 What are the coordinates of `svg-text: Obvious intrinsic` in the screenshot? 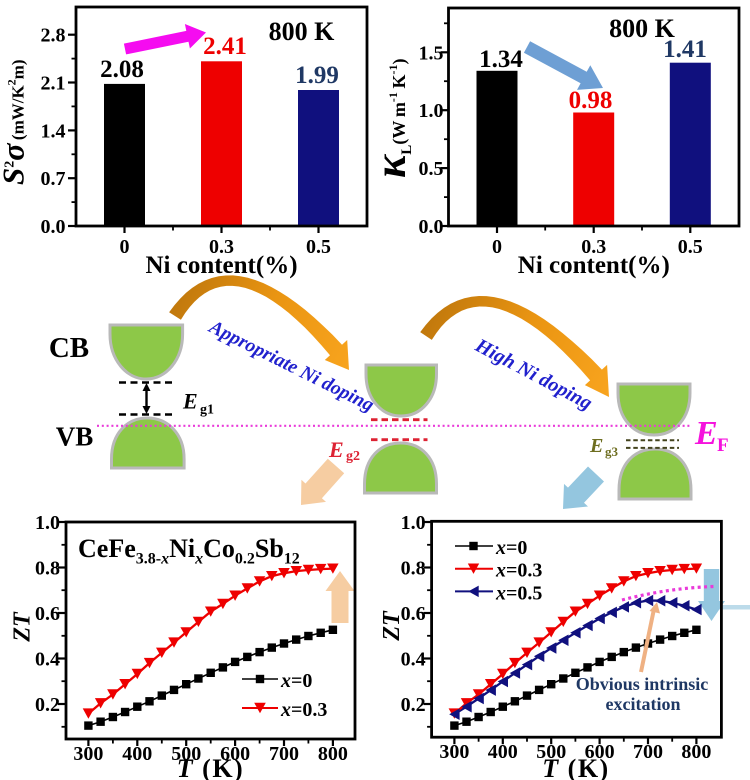 It's located at (642, 684).